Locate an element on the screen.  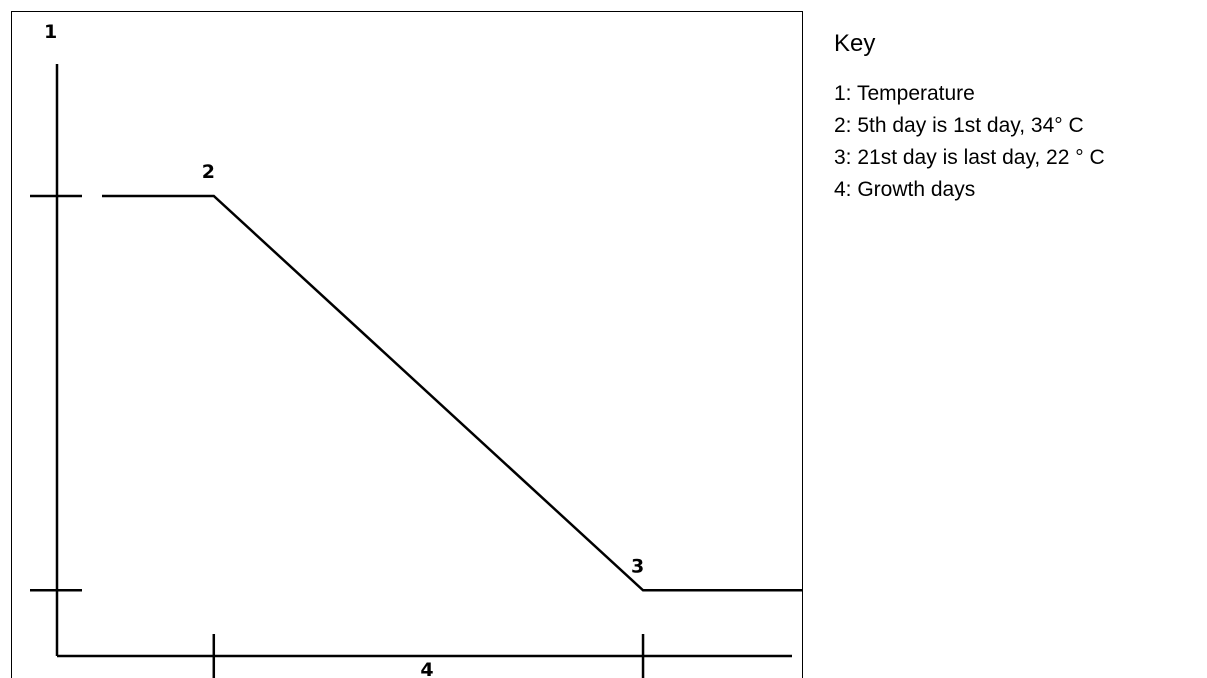
key-item: 2: 5th day is 1st day, 34° C is located at coordinates (959, 125).